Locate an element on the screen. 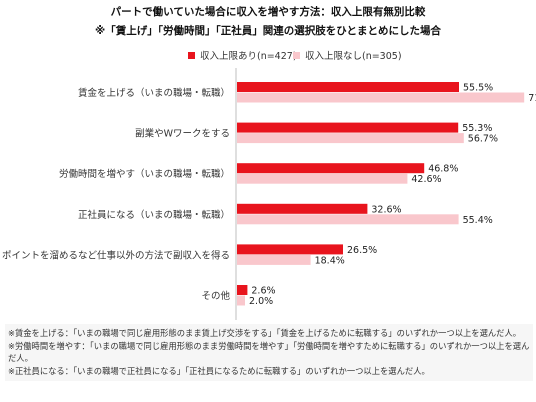  category-label: 賃金を上げる（いまの職場・転職） is located at coordinates (154, 93).